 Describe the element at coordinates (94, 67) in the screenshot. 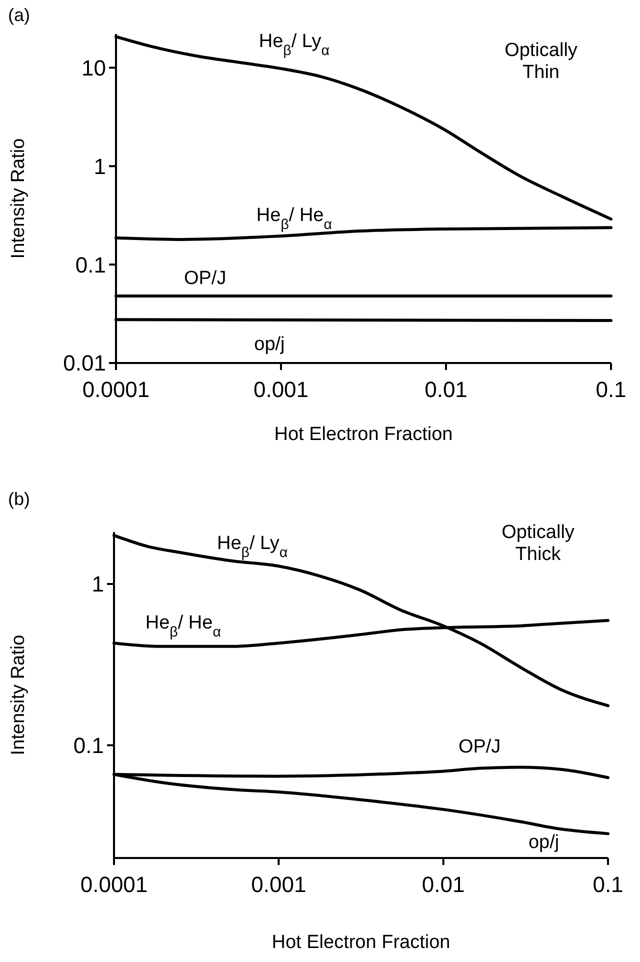

I see `y-tick-label: 10` at that location.